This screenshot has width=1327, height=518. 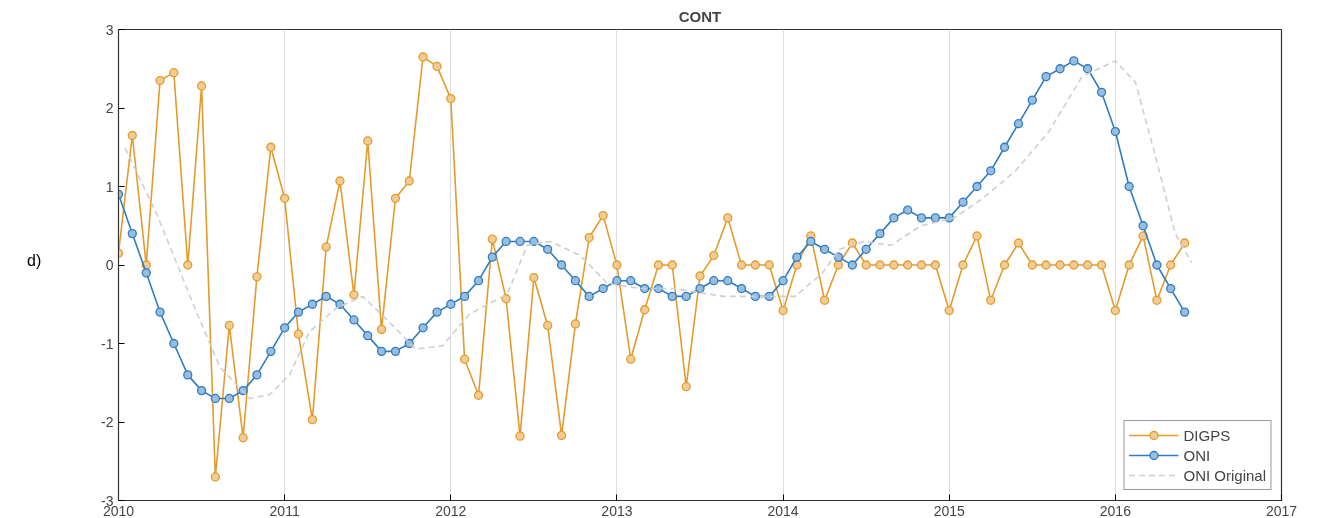 I want to click on y-tick-label: 1, so click(x=109, y=186).